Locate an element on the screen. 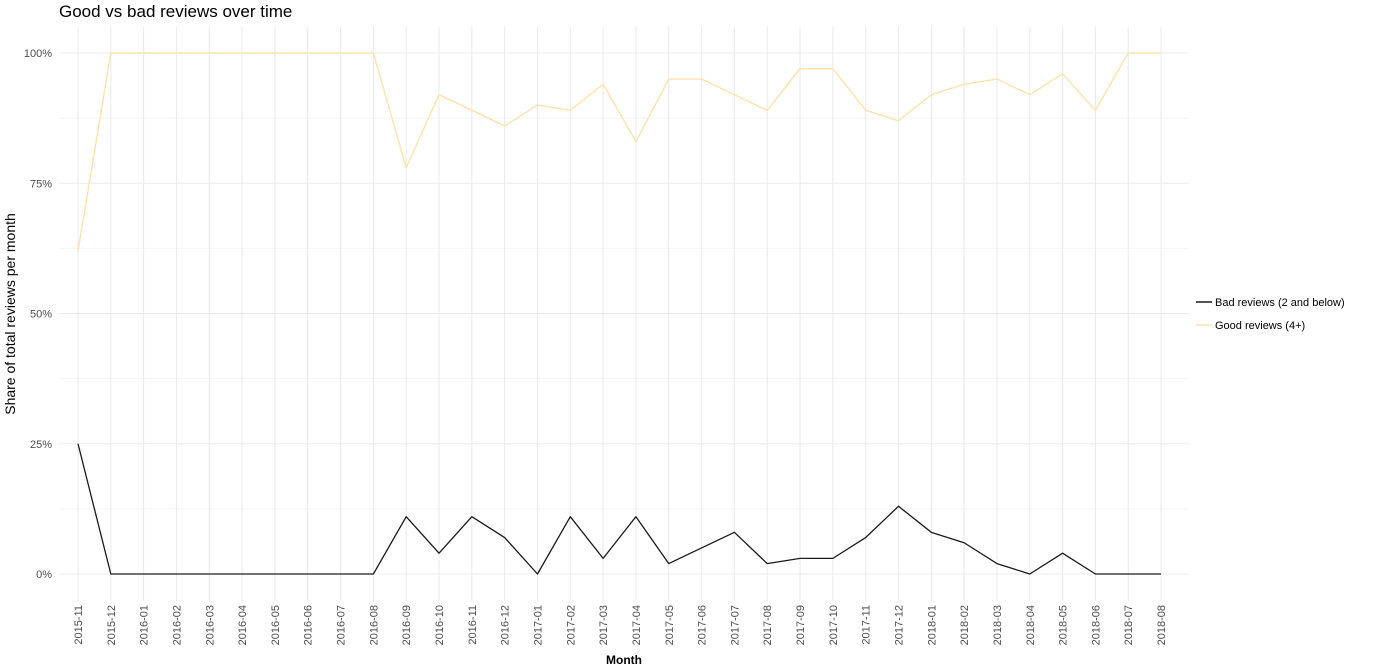 This screenshot has width=1381, height=672. x-tick-label: 2017-09 is located at coordinates (801, 625).